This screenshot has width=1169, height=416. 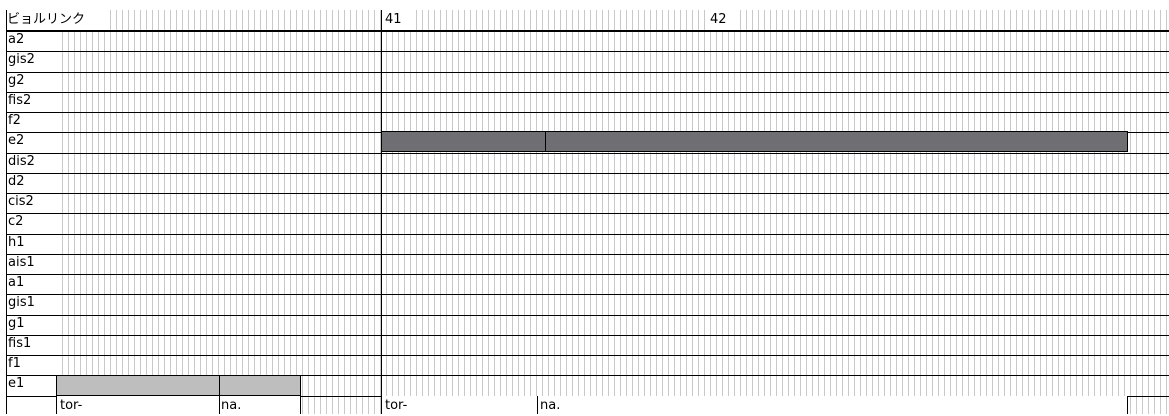 I want to click on pitch-label: c2, so click(x=16, y=222).